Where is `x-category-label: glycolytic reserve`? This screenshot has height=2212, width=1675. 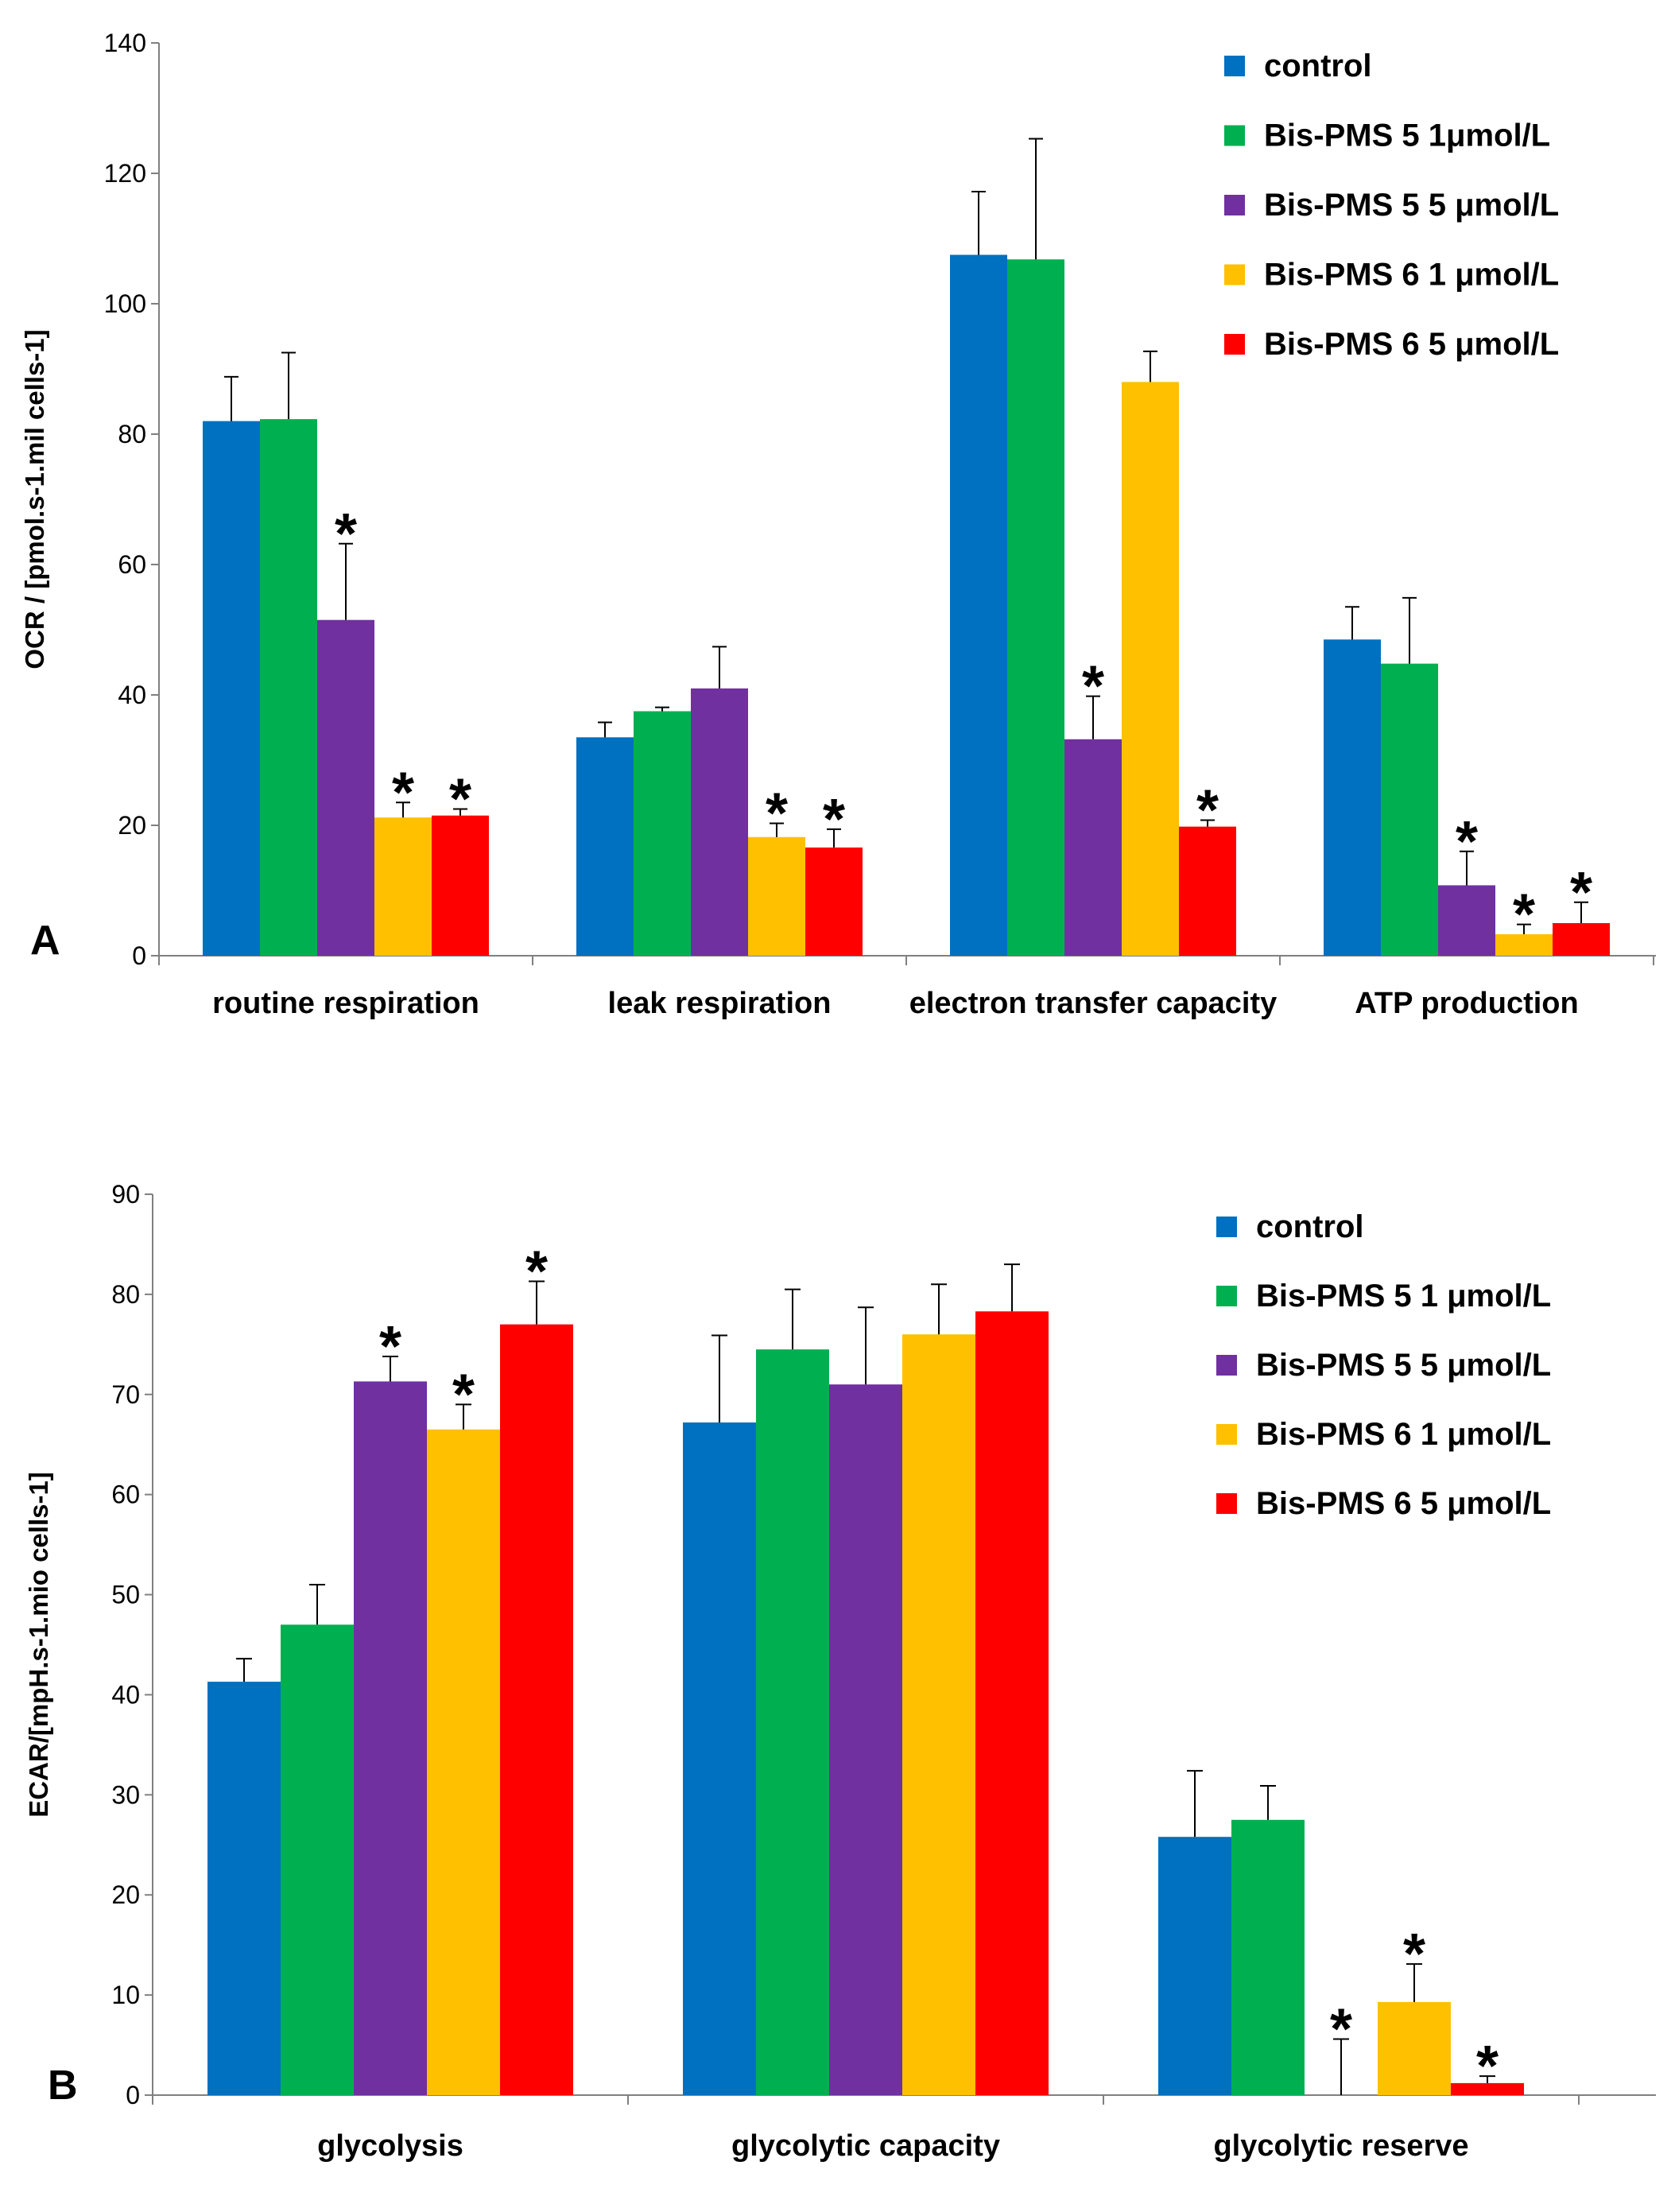
x-category-label: glycolytic reserve is located at coordinates (1340, 2146).